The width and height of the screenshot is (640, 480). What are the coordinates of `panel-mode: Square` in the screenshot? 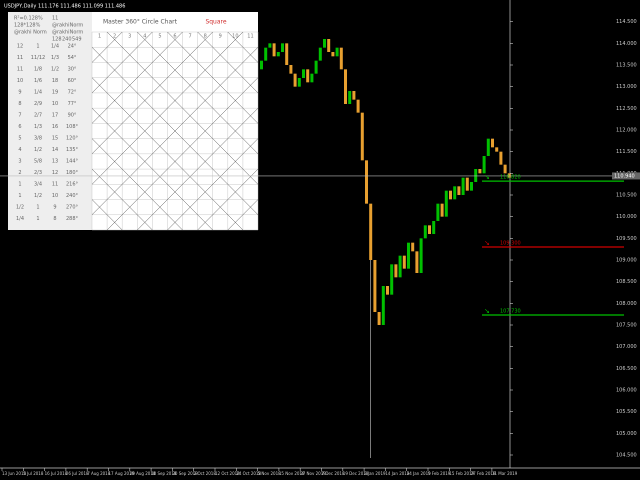 It's located at (215, 22).